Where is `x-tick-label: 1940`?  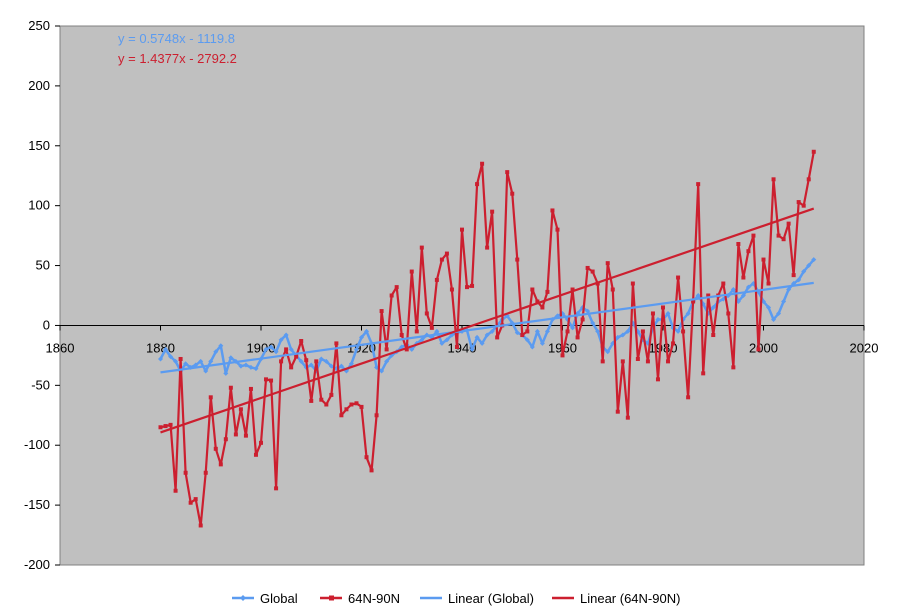
x-tick-label: 1940 is located at coordinates (462, 347).